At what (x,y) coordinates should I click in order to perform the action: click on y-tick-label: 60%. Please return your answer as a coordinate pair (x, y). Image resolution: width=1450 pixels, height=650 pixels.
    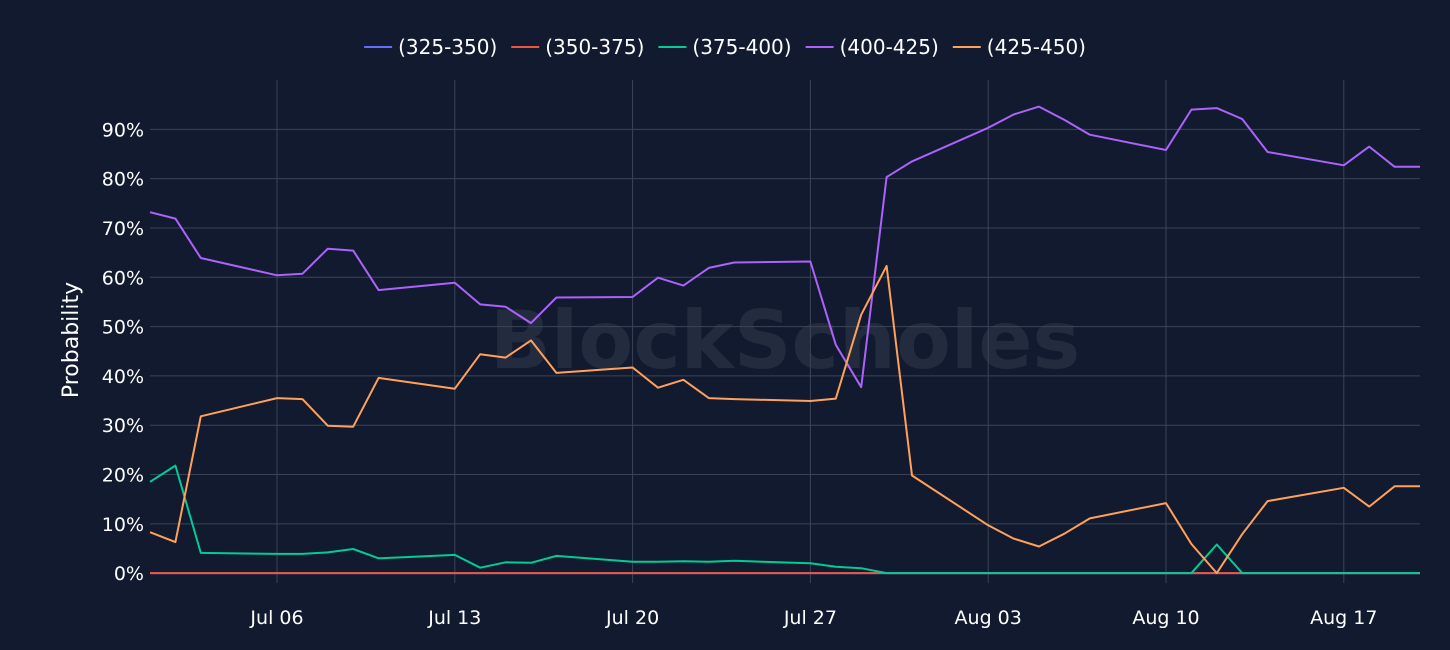
    Looking at the image, I should click on (123, 278).